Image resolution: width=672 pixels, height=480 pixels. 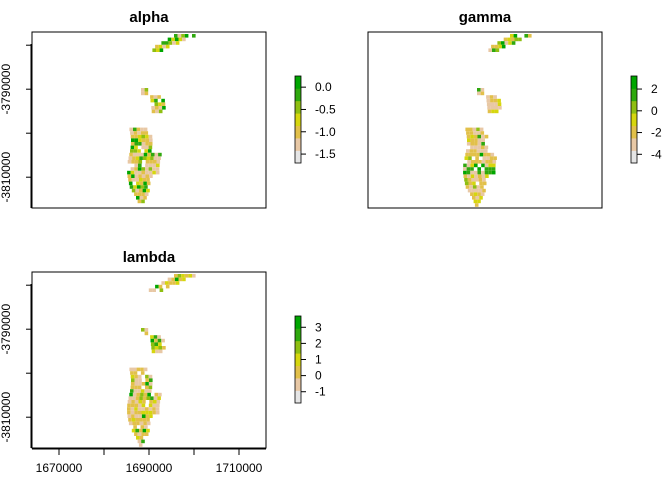 What do you see at coordinates (149, 468) in the screenshot?
I see `x-tick-label: 1690000` at bounding box center [149, 468].